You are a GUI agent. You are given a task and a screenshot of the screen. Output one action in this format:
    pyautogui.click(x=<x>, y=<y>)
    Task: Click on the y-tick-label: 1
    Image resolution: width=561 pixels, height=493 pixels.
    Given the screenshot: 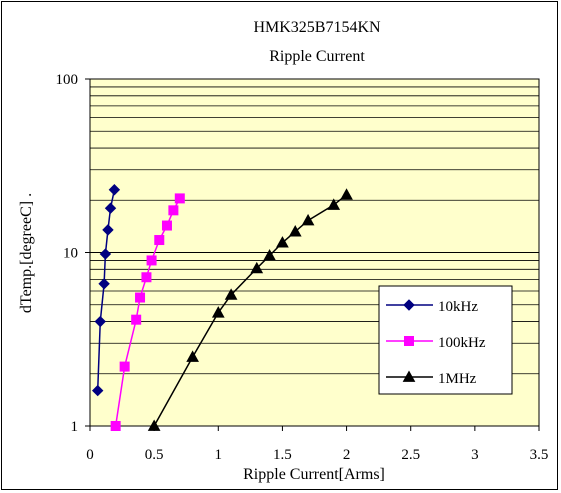 What is the action you would take?
    pyautogui.click(x=75, y=427)
    